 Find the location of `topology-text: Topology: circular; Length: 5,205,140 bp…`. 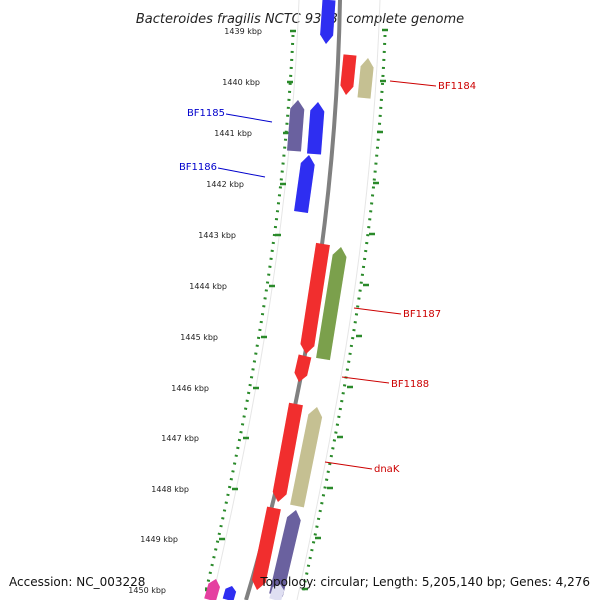

topology-text: Topology: circular; Length: 5,205,140 bp… is located at coordinates (424, 582).